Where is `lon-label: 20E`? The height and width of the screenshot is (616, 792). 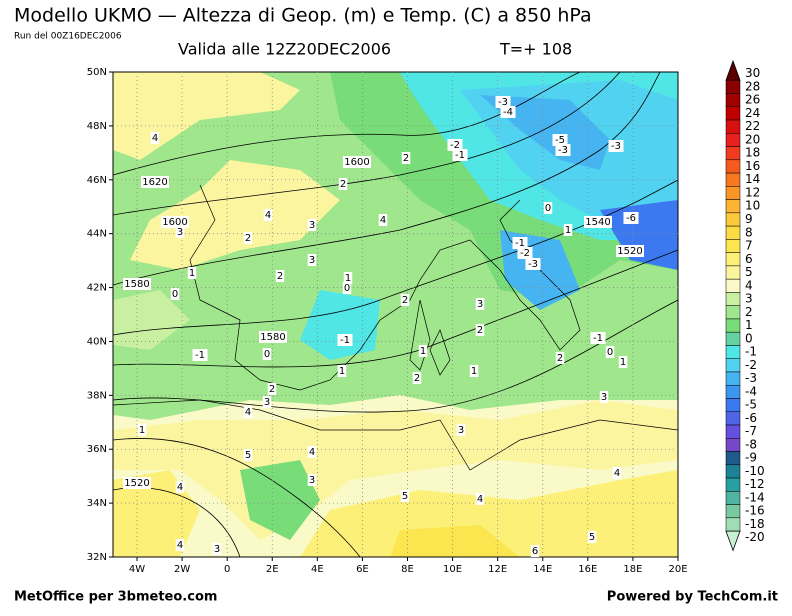 lon-label: 20E is located at coordinates (677, 569).